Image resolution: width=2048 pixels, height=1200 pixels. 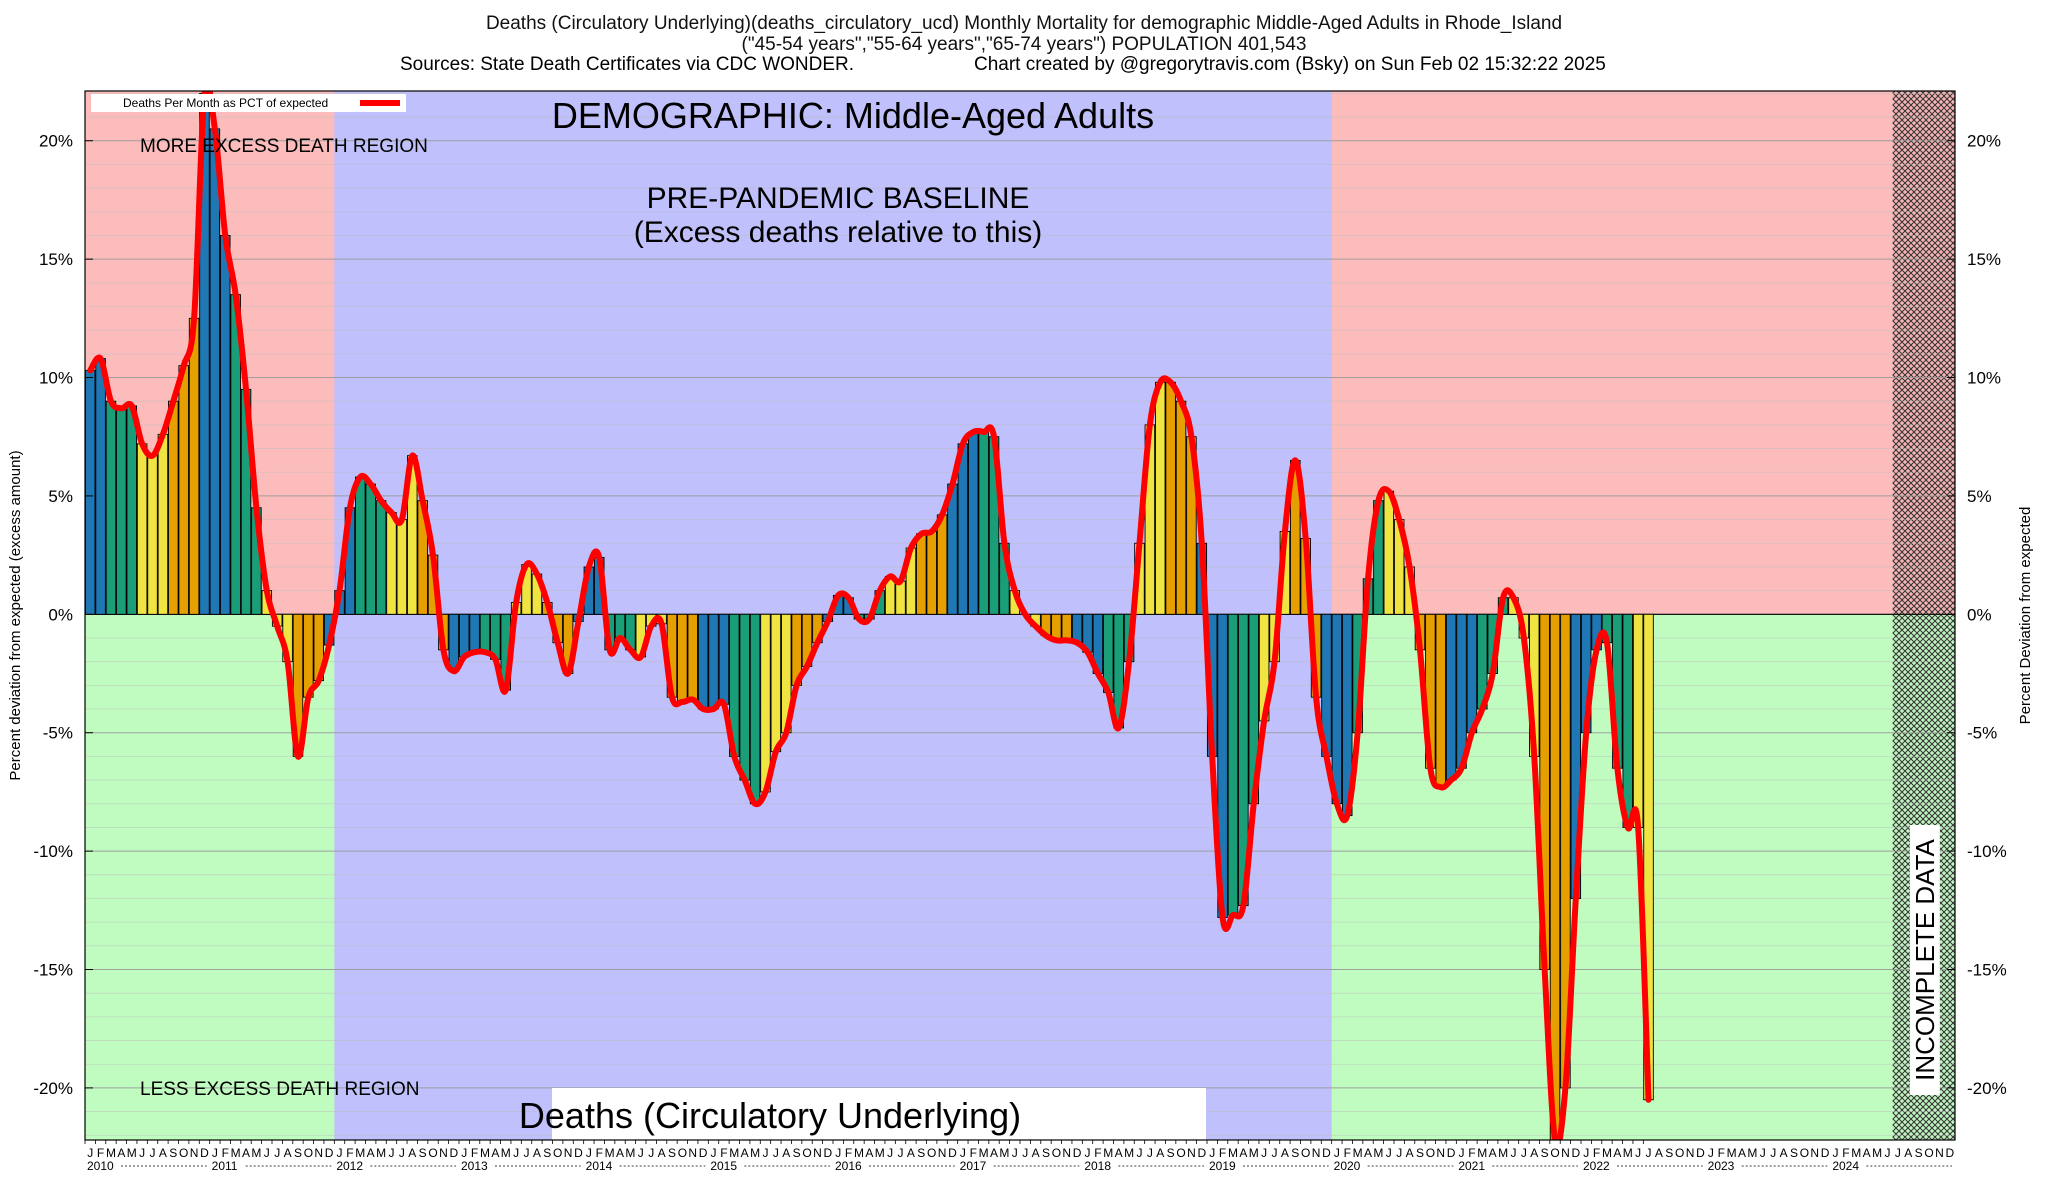 What do you see at coordinates (60, 614) in the screenshot?
I see `ytick-label-left: 0%` at bounding box center [60, 614].